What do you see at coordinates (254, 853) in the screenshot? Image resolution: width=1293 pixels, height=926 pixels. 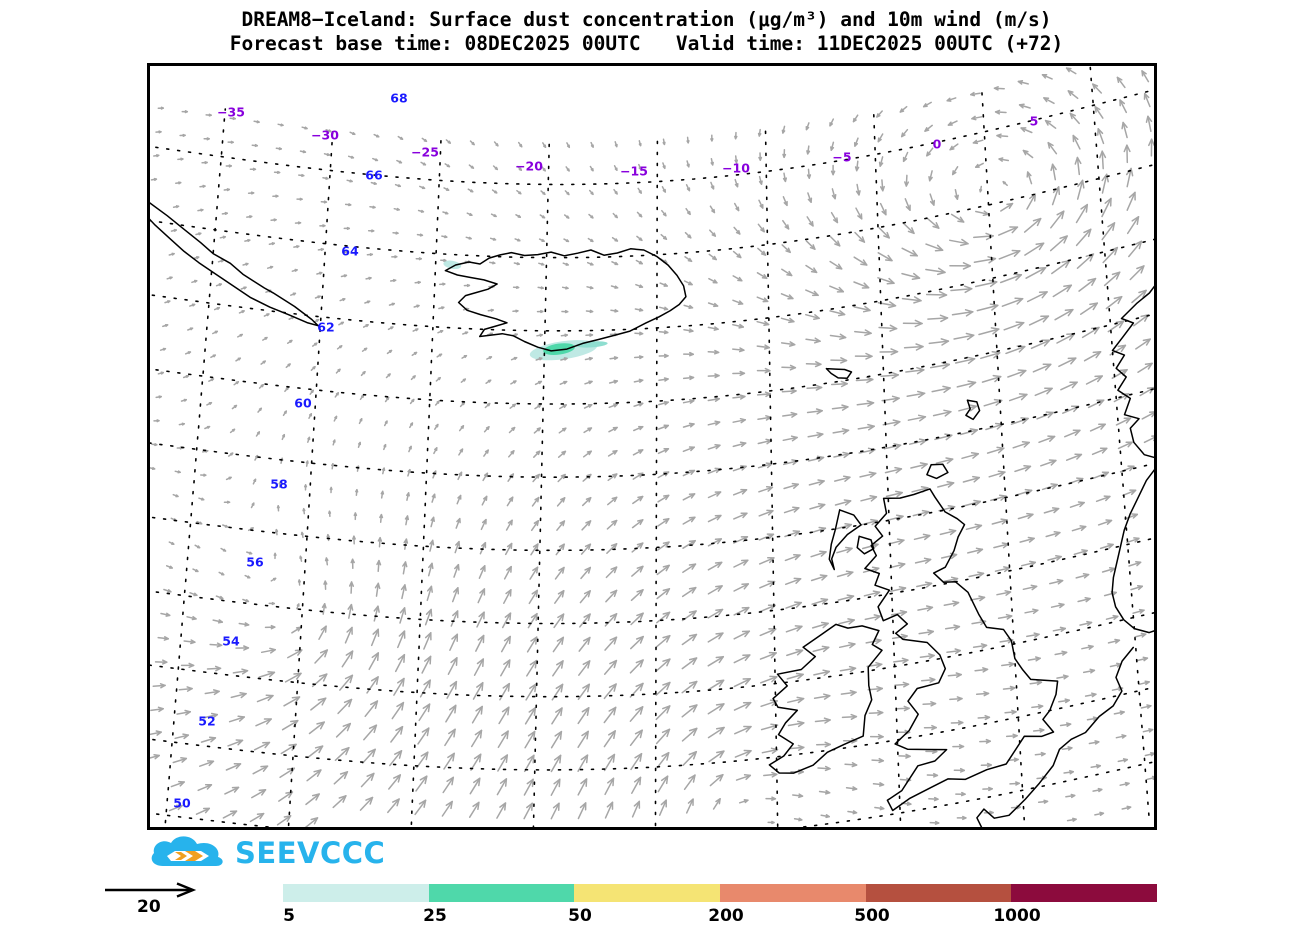 I see `seevccc-logo: SEEVCCC` at bounding box center [254, 853].